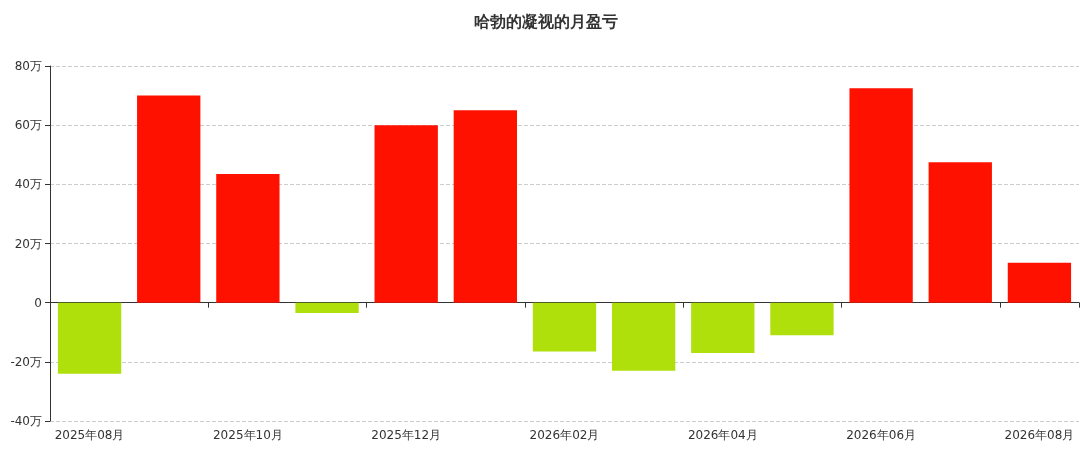 The height and width of the screenshot is (453, 1091). I want to click on chart-title: 哈勃的凝视的月盈亏, so click(545, 21).